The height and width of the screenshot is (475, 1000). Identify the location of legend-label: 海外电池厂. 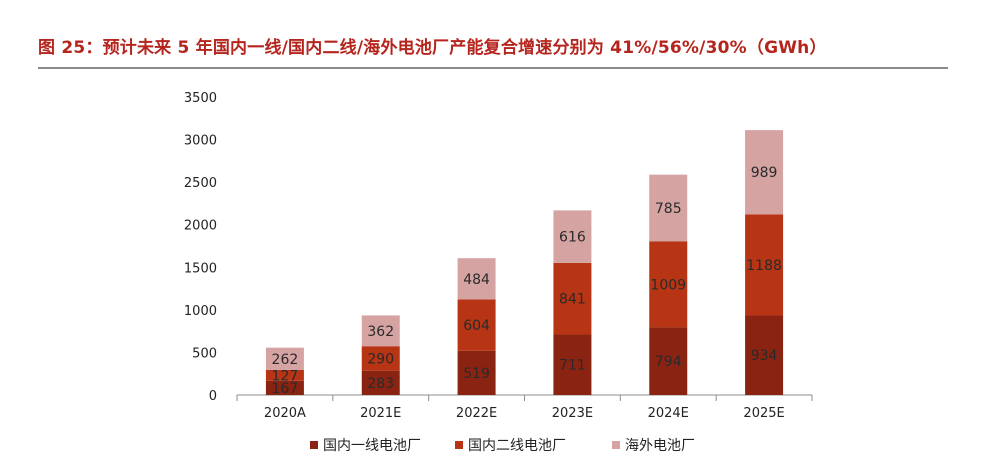
(660, 446).